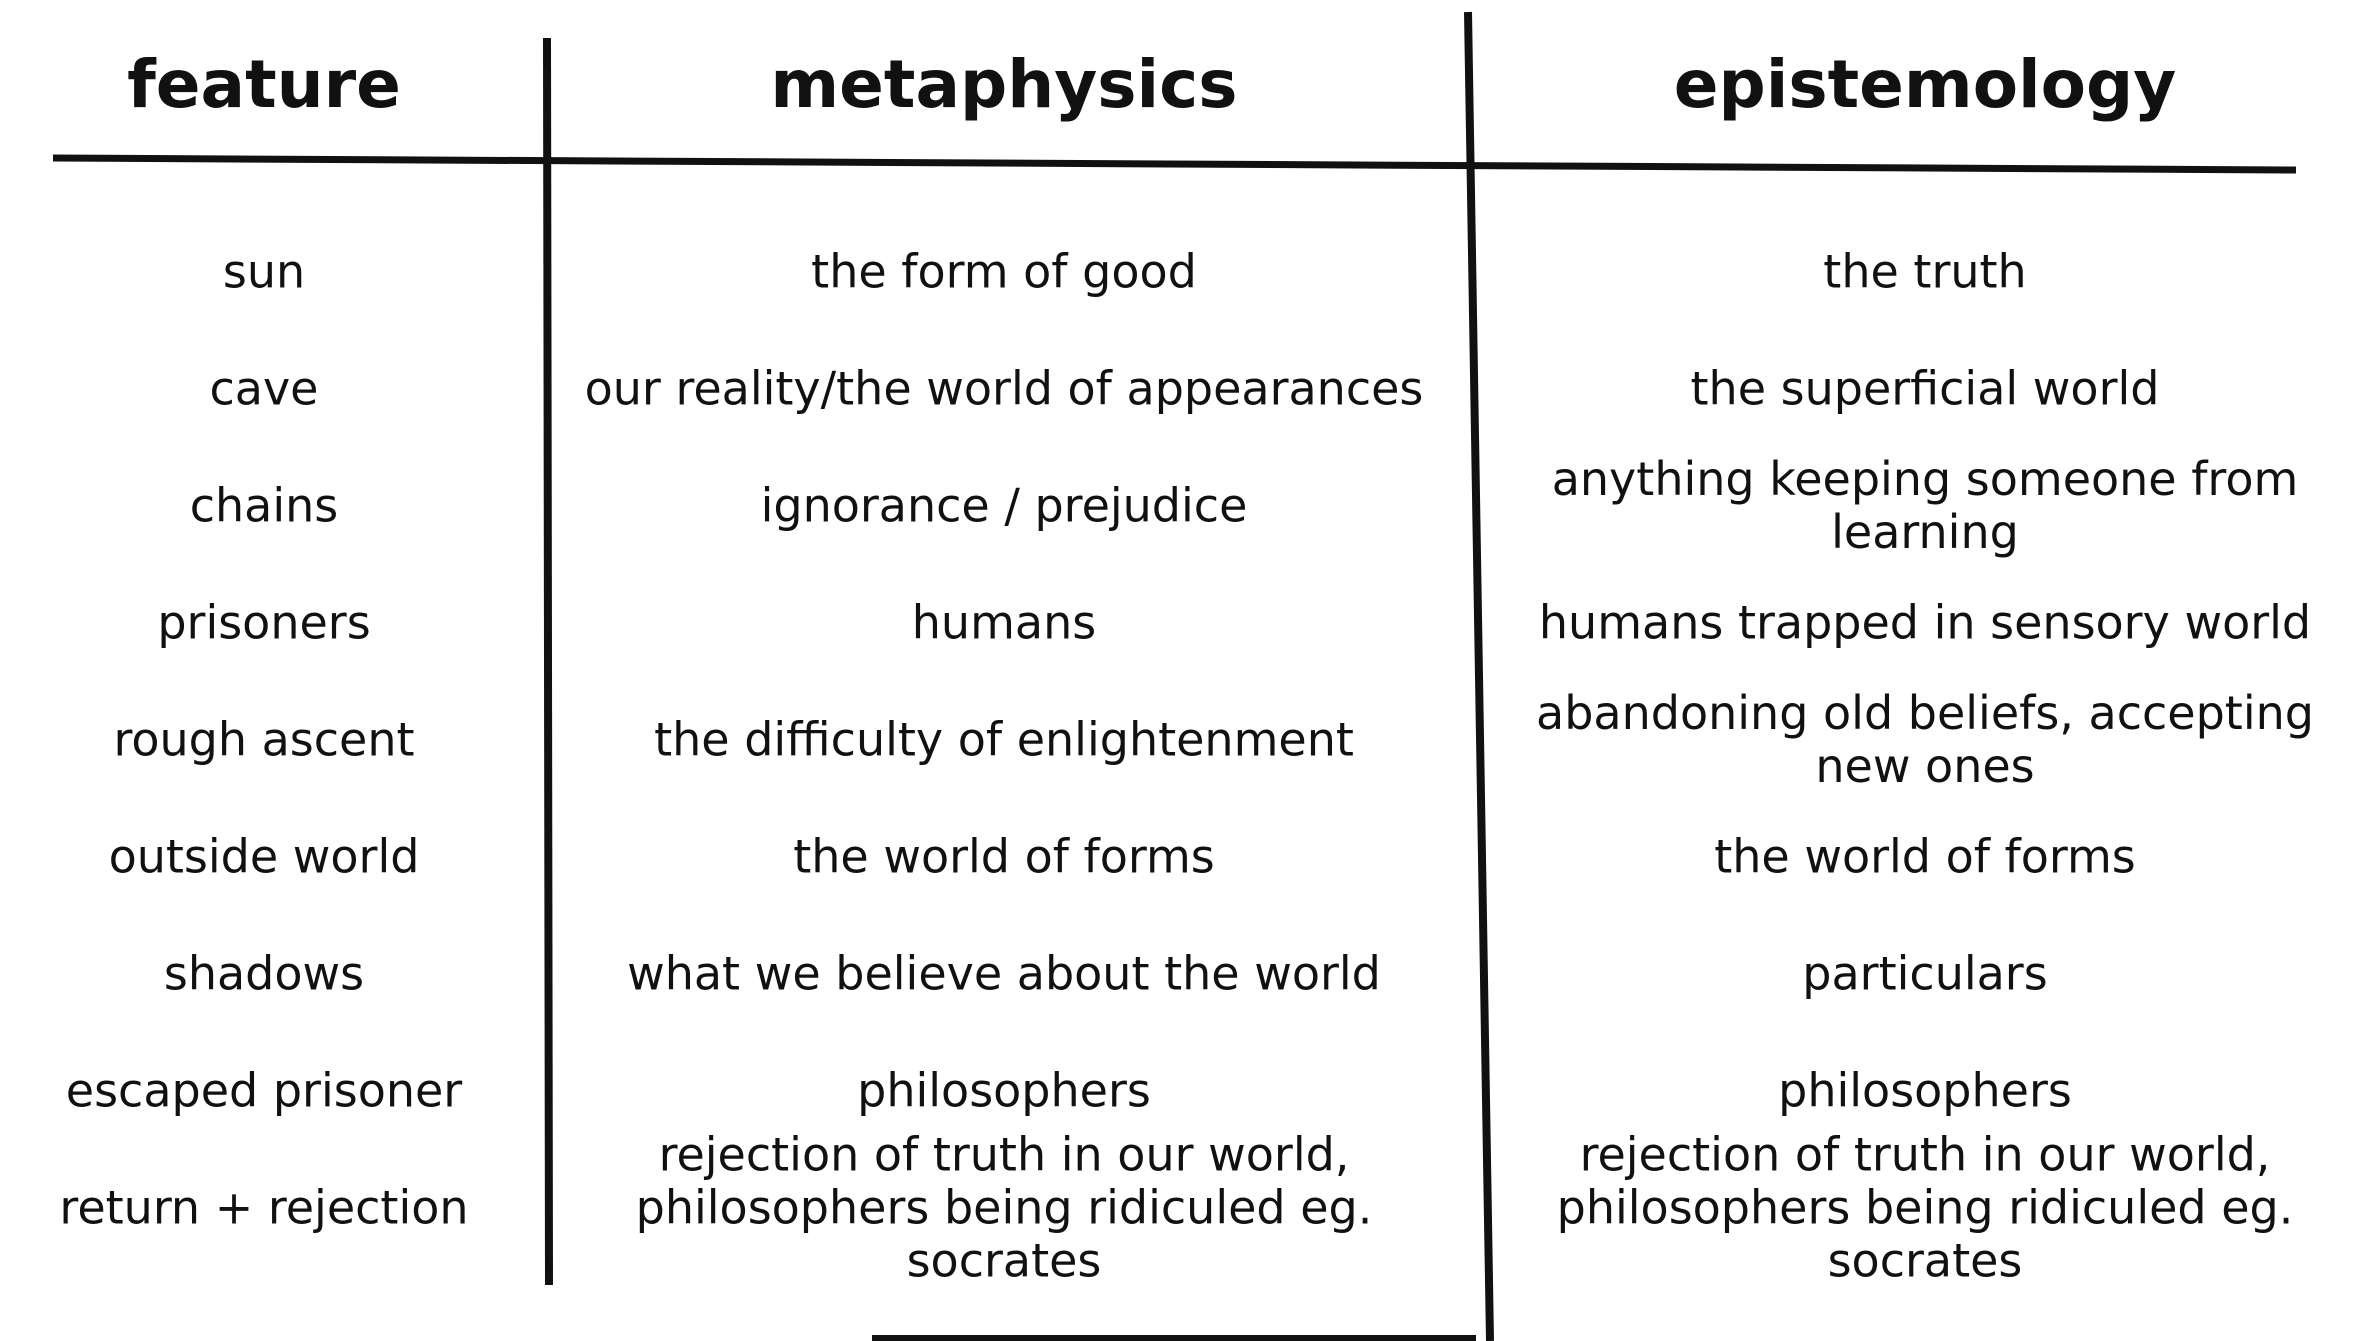 Image resolution: width=2360 pixels, height=1341 pixels. Describe the element at coordinates (1925, 388) in the screenshot. I see `table-cell: the superficial world` at that location.